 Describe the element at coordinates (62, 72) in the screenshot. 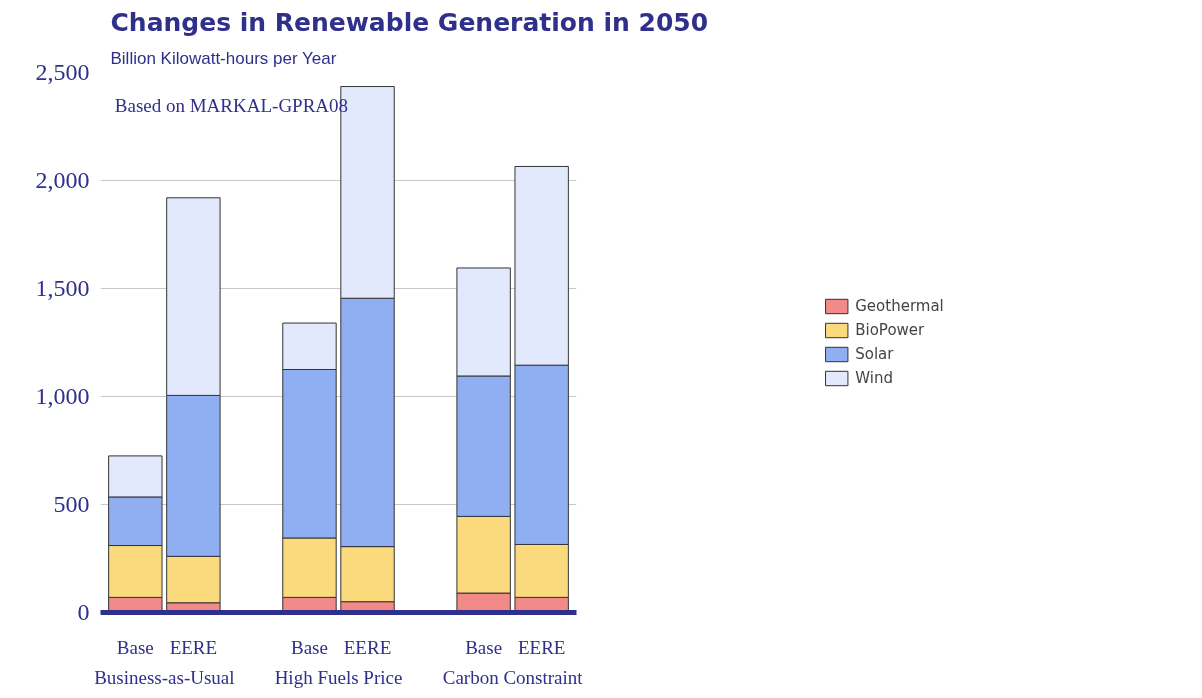

I see `y-tick-label: 2,500` at that location.